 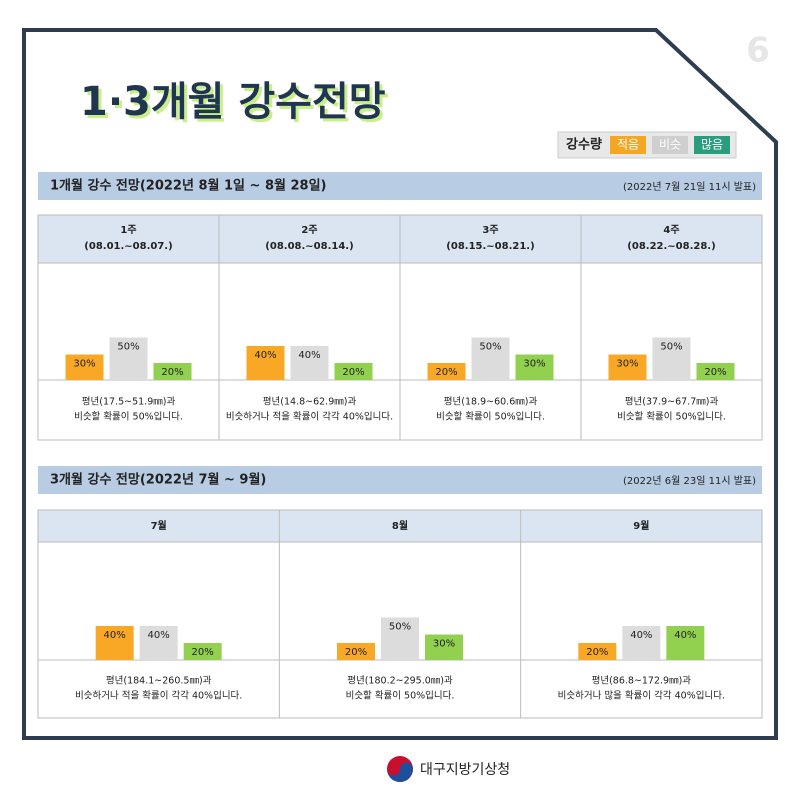 I want to click on legend-title: 강수량, so click(x=584, y=145).